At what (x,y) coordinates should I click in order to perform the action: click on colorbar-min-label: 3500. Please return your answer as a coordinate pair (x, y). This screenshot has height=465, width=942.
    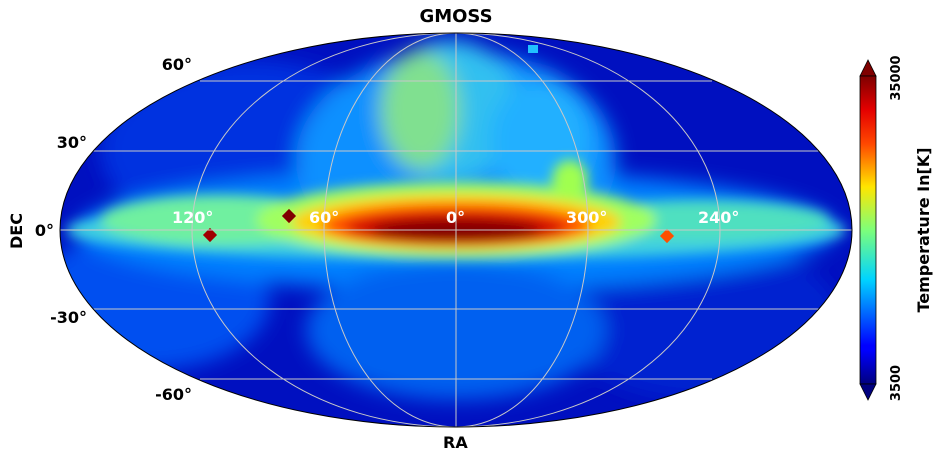
    Looking at the image, I should click on (896, 383).